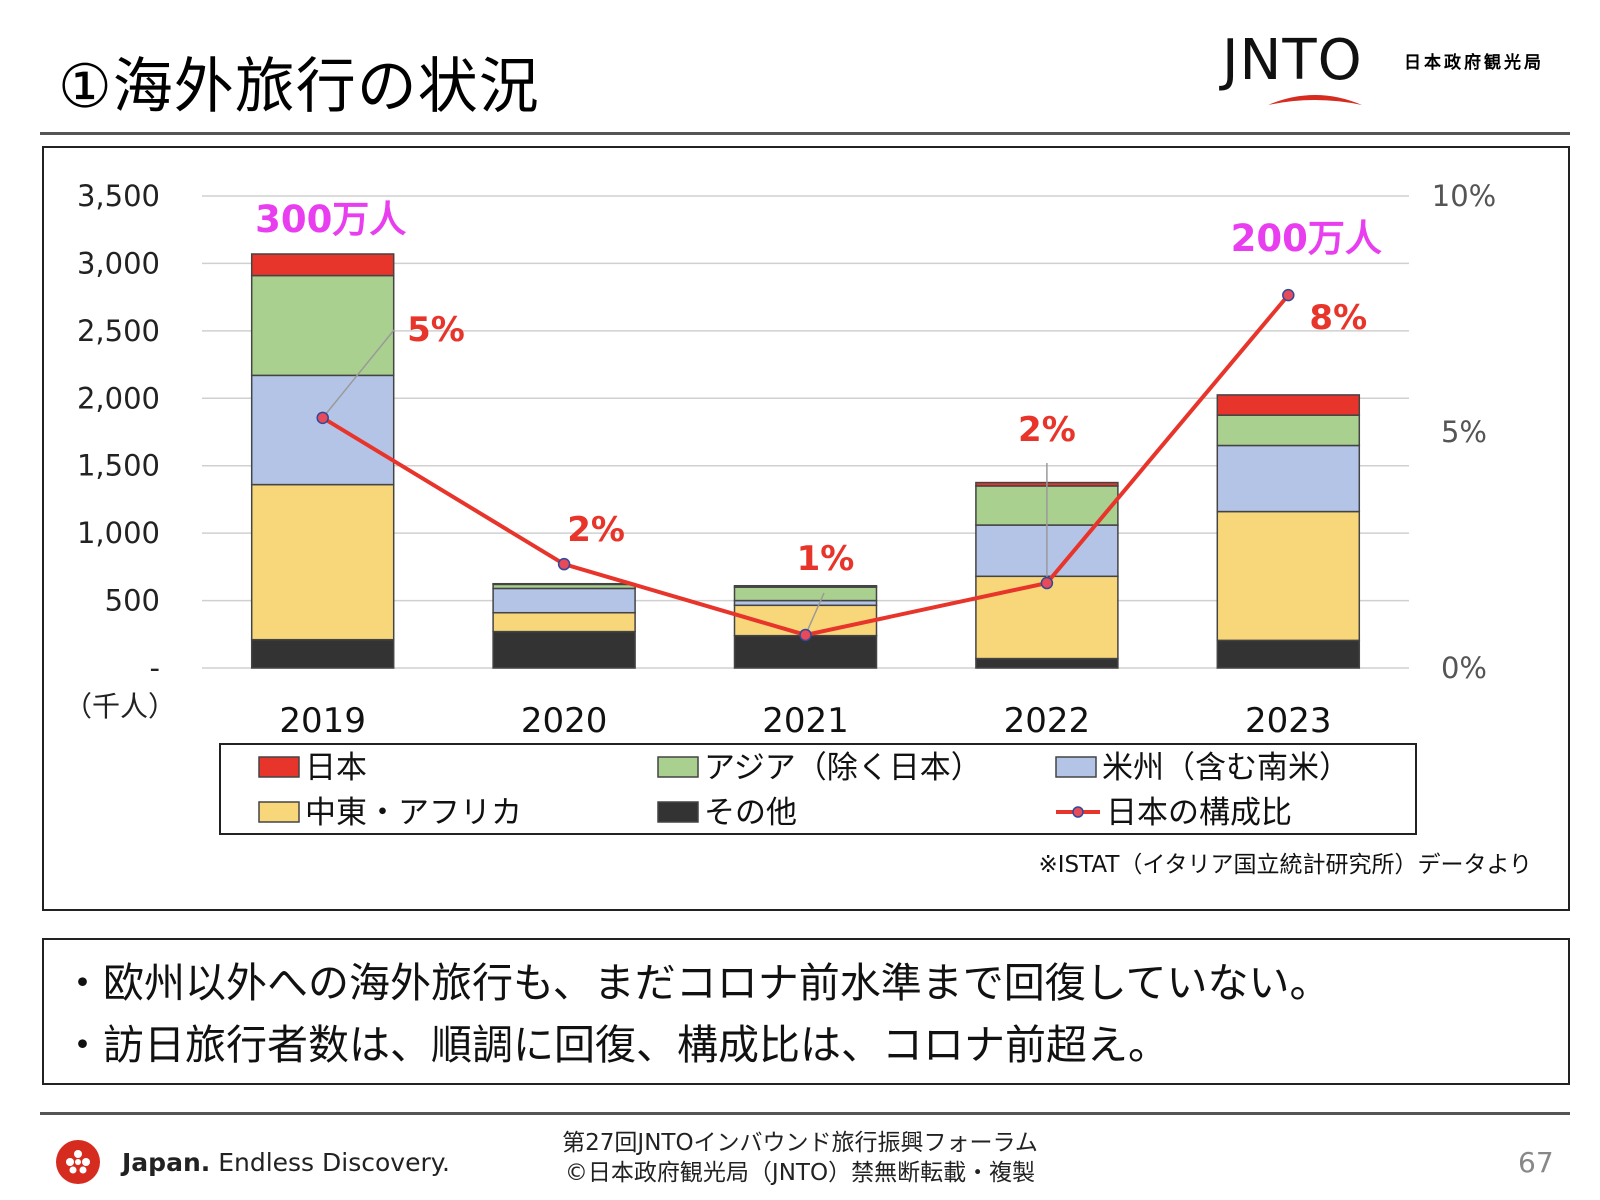  What do you see at coordinates (805, 721) in the screenshot?
I see `x-tick-label: 2021` at bounding box center [805, 721].